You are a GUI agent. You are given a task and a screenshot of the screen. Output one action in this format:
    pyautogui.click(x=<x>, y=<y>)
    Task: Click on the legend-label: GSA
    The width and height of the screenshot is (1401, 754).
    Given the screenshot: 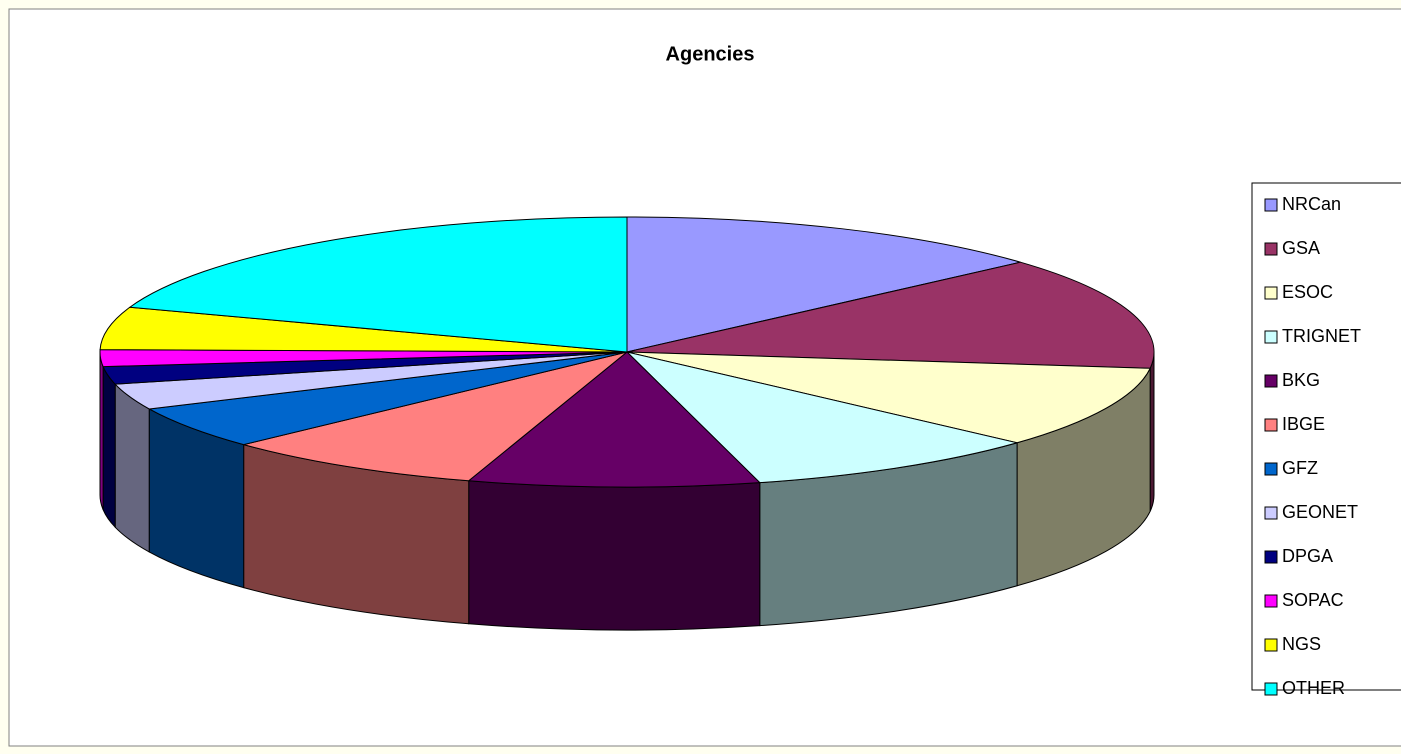 What is the action you would take?
    pyautogui.click(x=1301, y=248)
    